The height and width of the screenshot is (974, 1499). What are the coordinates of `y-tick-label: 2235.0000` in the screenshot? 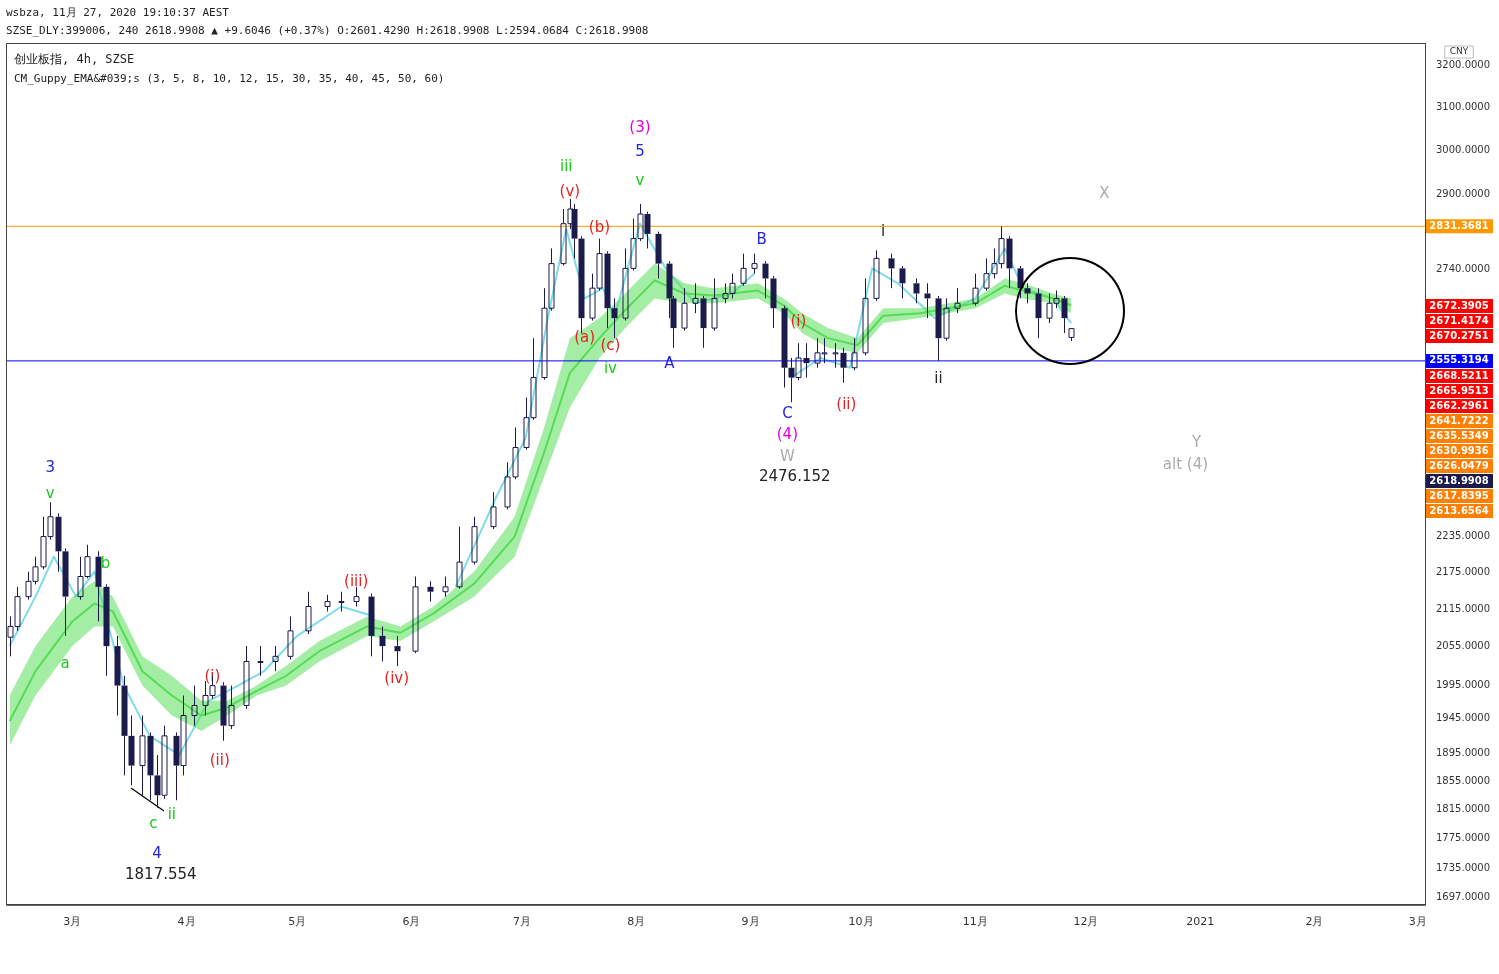 It's located at (1463, 536).